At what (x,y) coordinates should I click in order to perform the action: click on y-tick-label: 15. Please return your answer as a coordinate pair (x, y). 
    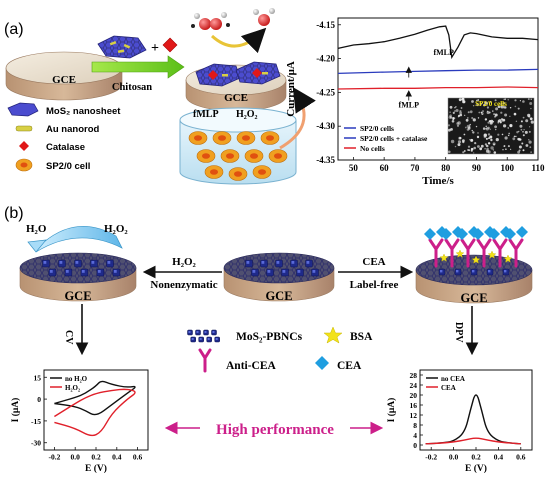
    Looking at the image, I should click on (38, 377).